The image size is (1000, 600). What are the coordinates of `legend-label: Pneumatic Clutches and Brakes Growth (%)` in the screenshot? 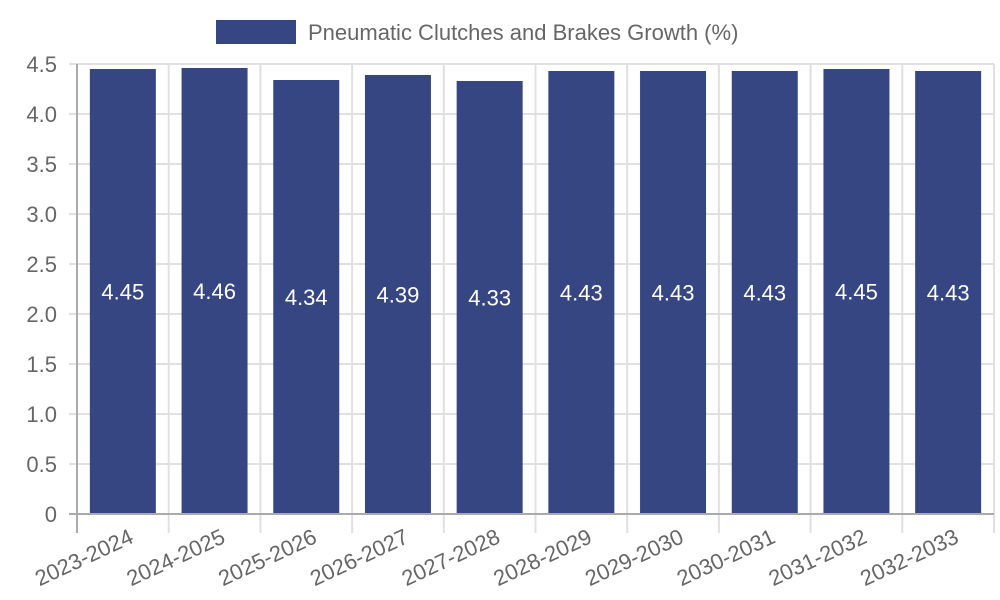 It's located at (523, 32).